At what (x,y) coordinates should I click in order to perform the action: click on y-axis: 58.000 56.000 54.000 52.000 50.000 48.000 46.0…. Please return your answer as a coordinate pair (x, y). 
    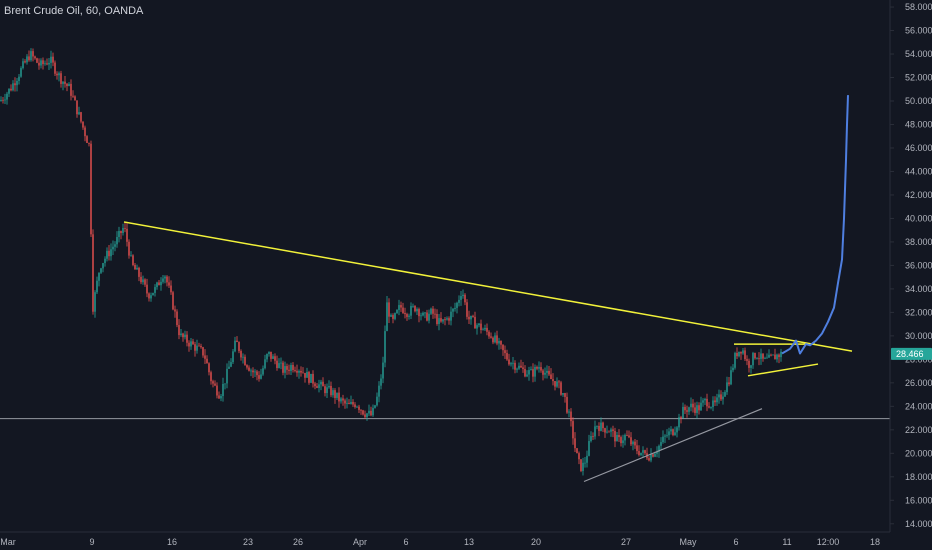
    Looking at the image, I should click on (911, 265).